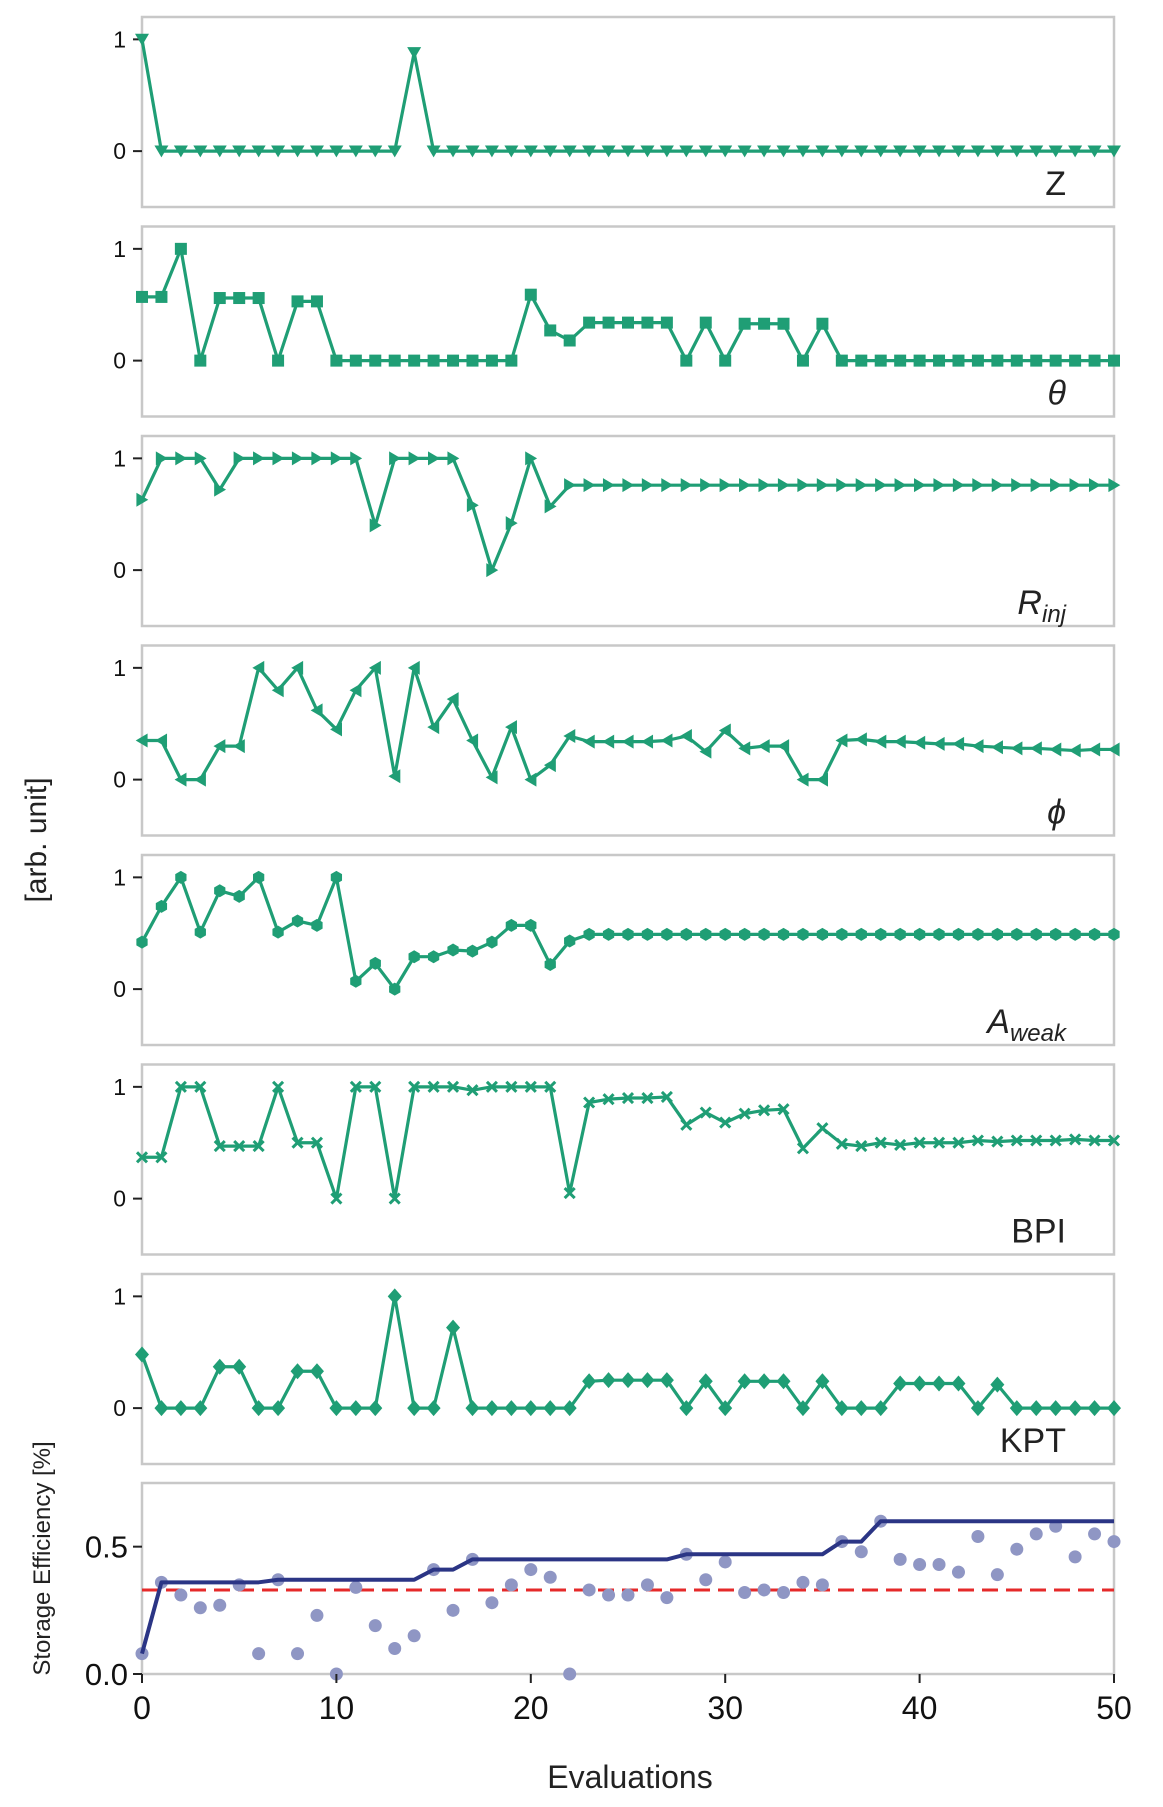 The height and width of the screenshot is (1807, 1163). What do you see at coordinates (337, 1708) in the screenshot?
I see `x-tick-label: 10` at bounding box center [337, 1708].